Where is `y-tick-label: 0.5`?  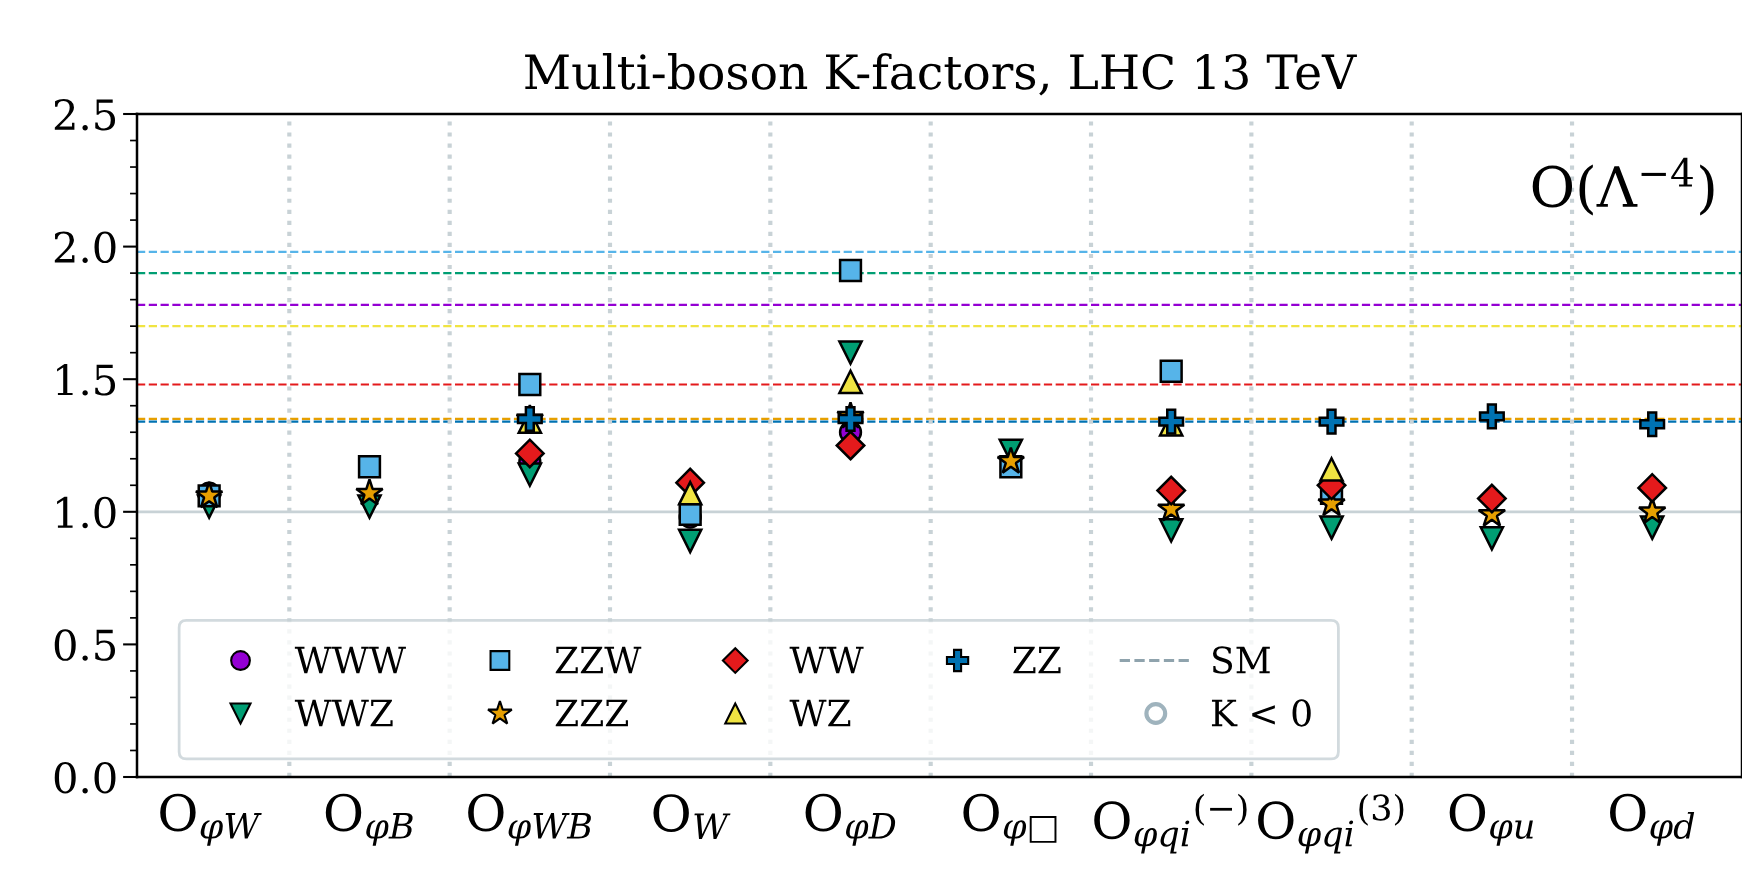 y-tick-label: 0.5 is located at coordinates (85, 645).